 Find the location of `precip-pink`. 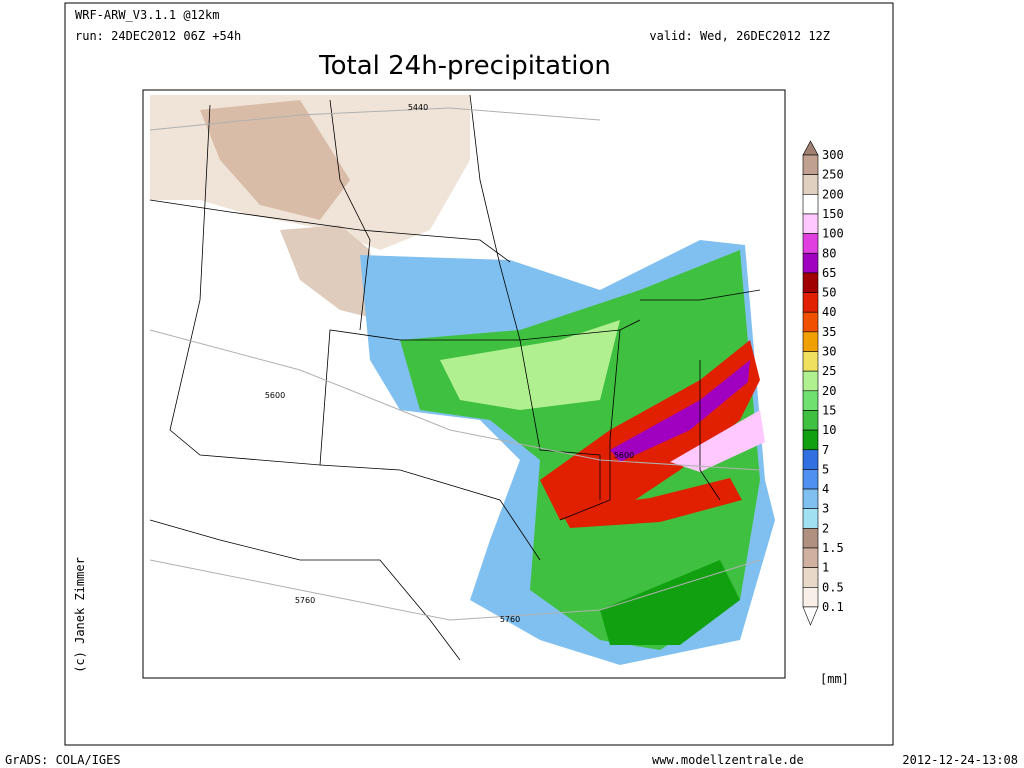

precip-pink is located at coordinates (717, 441).